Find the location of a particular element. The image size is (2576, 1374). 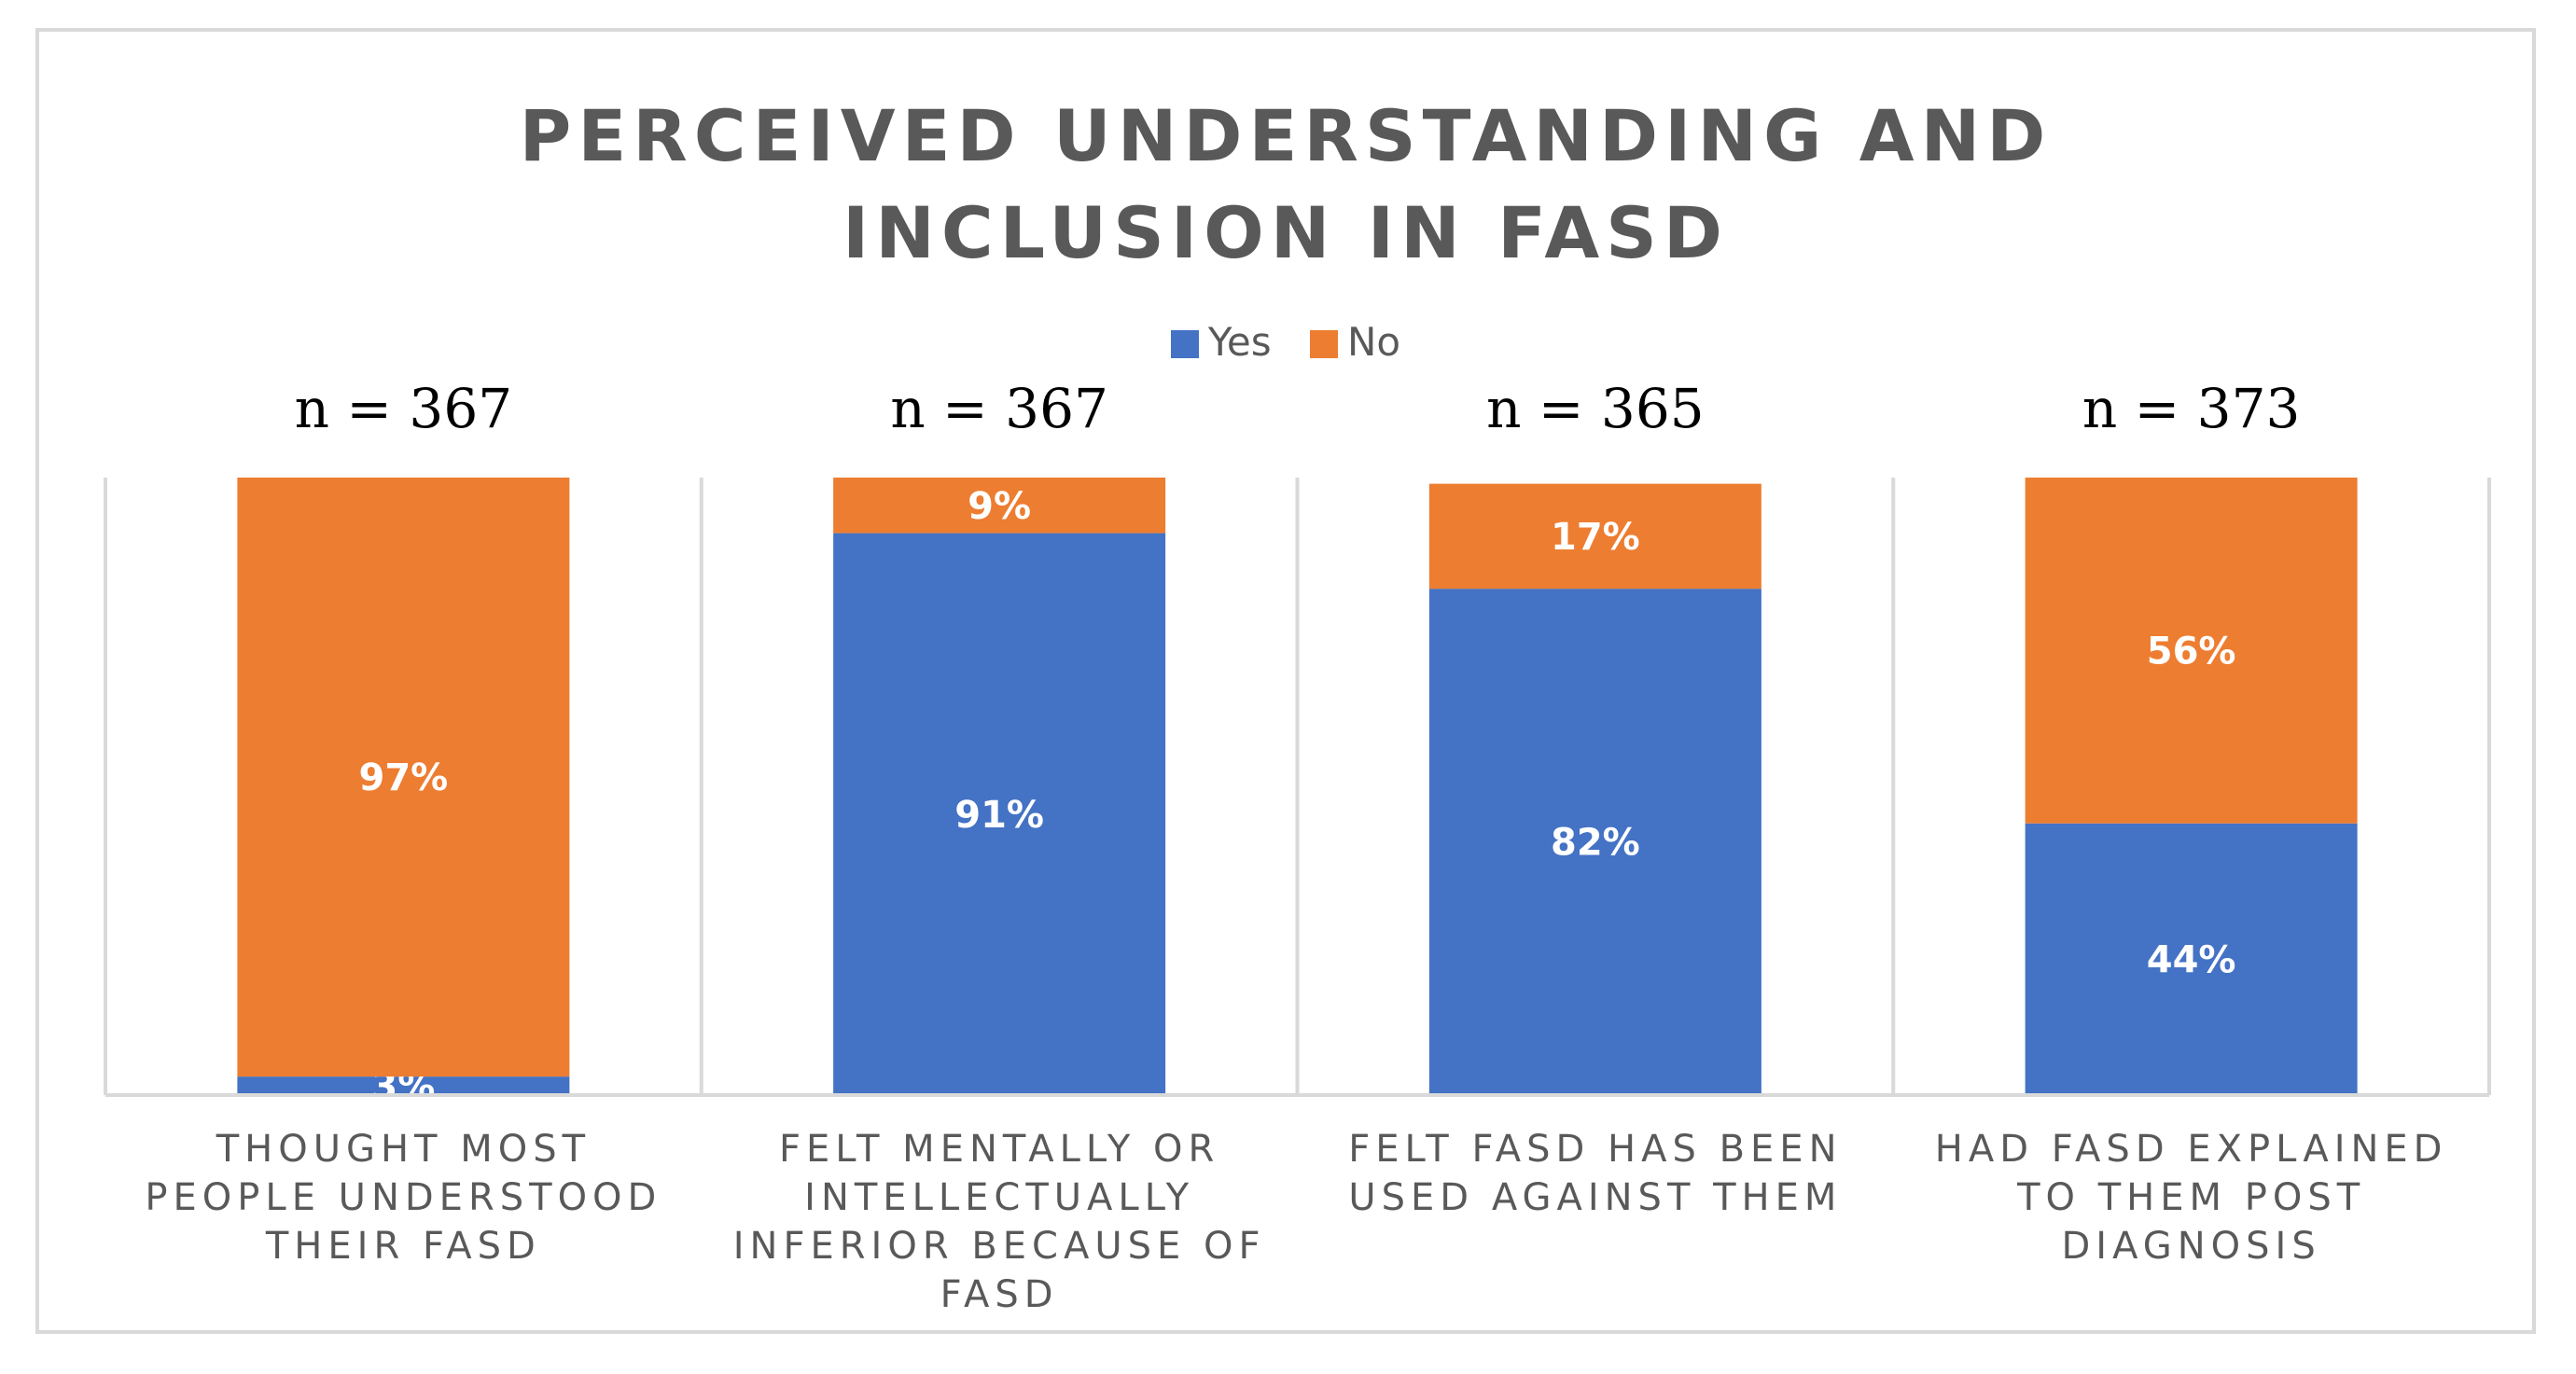

data-label-yes-3: 44% is located at coordinates (2191, 959).